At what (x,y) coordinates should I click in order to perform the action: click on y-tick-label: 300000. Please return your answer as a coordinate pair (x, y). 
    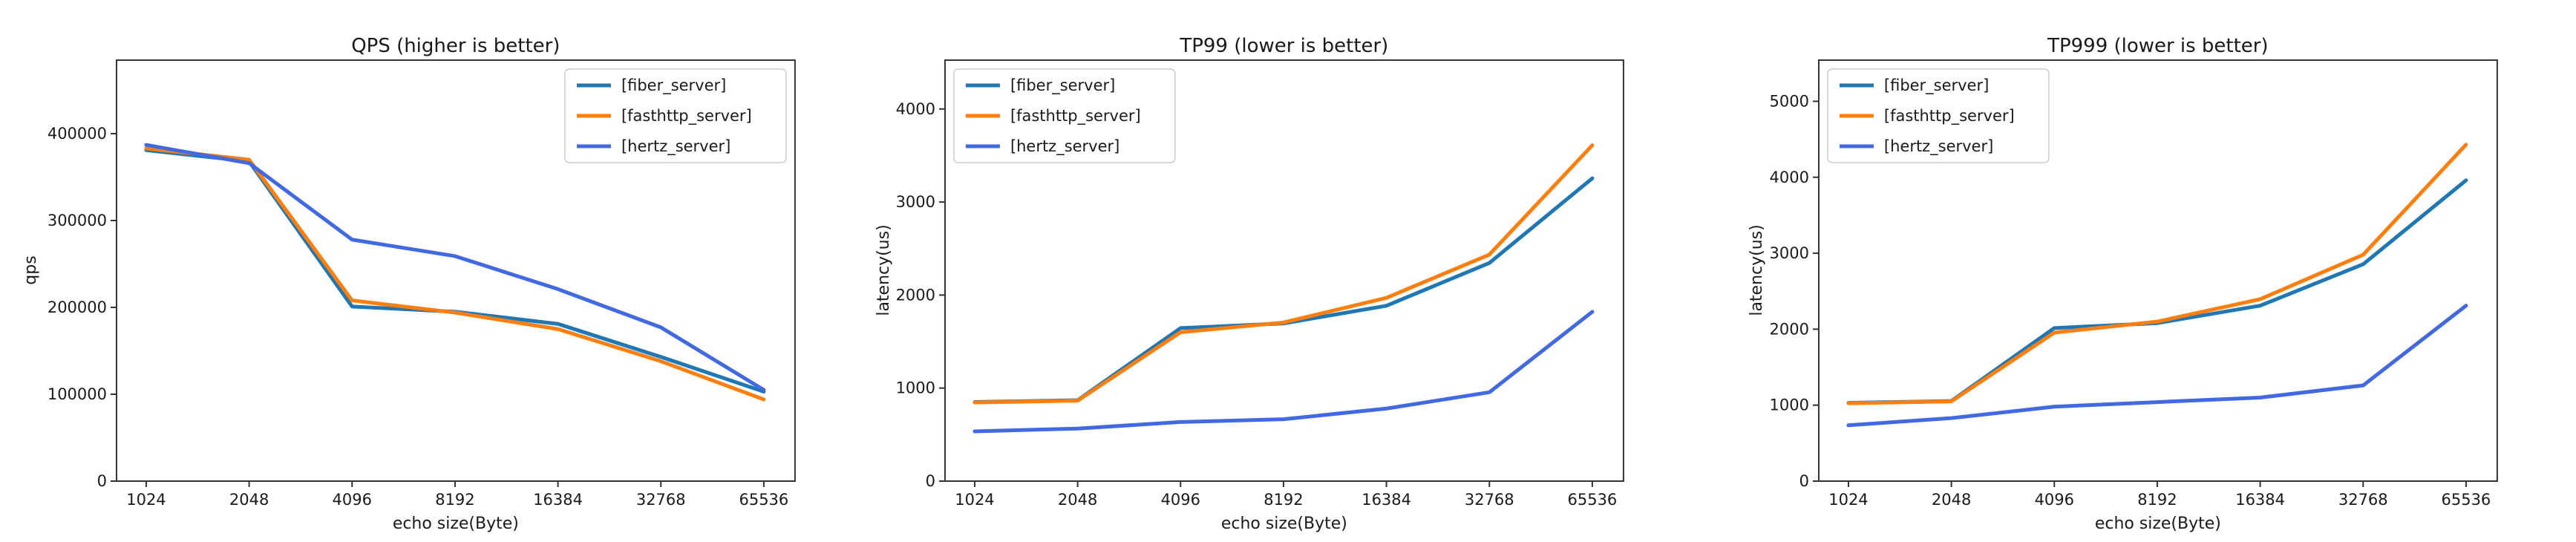
    Looking at the image, I should click on (77, 220).